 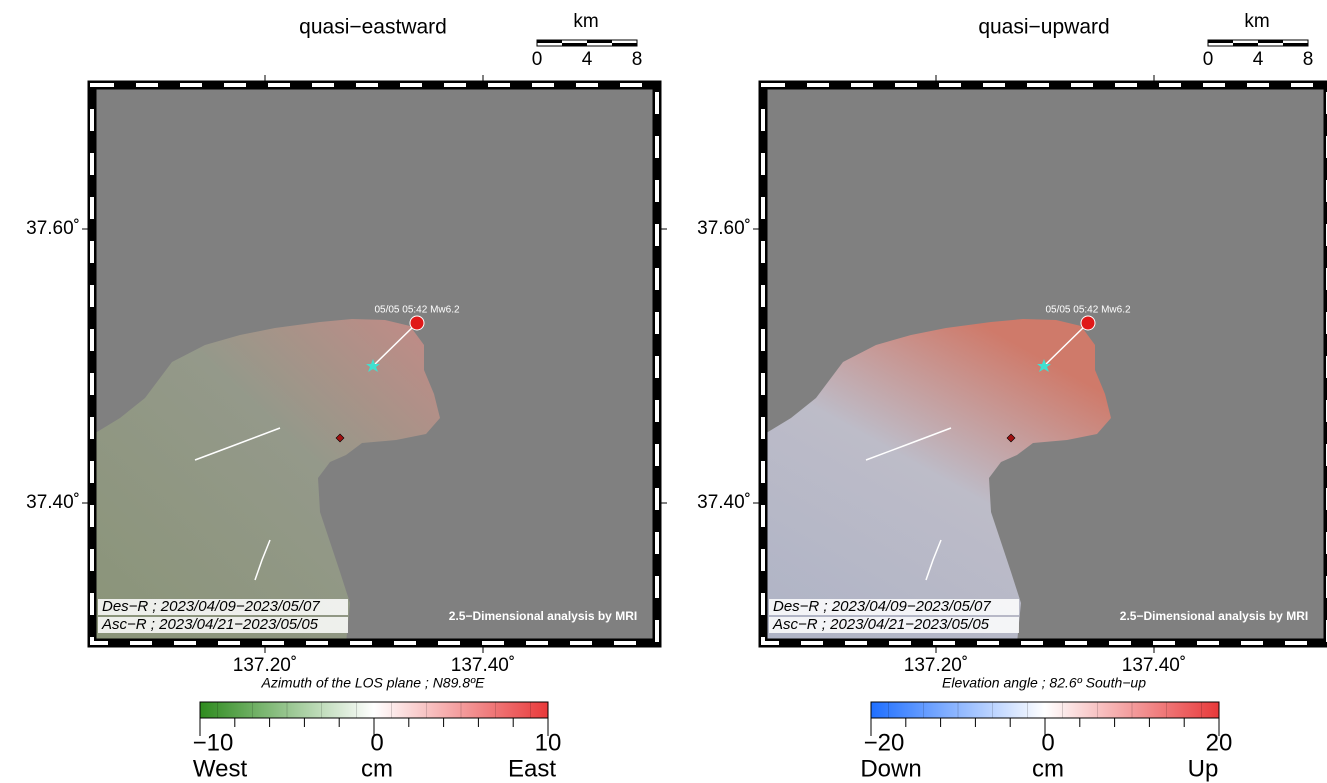 What do you see at coordinates (1203, 768) in the screenshot?
I see `colorbar-high-label: Up` at bounding box center [1203, 768].